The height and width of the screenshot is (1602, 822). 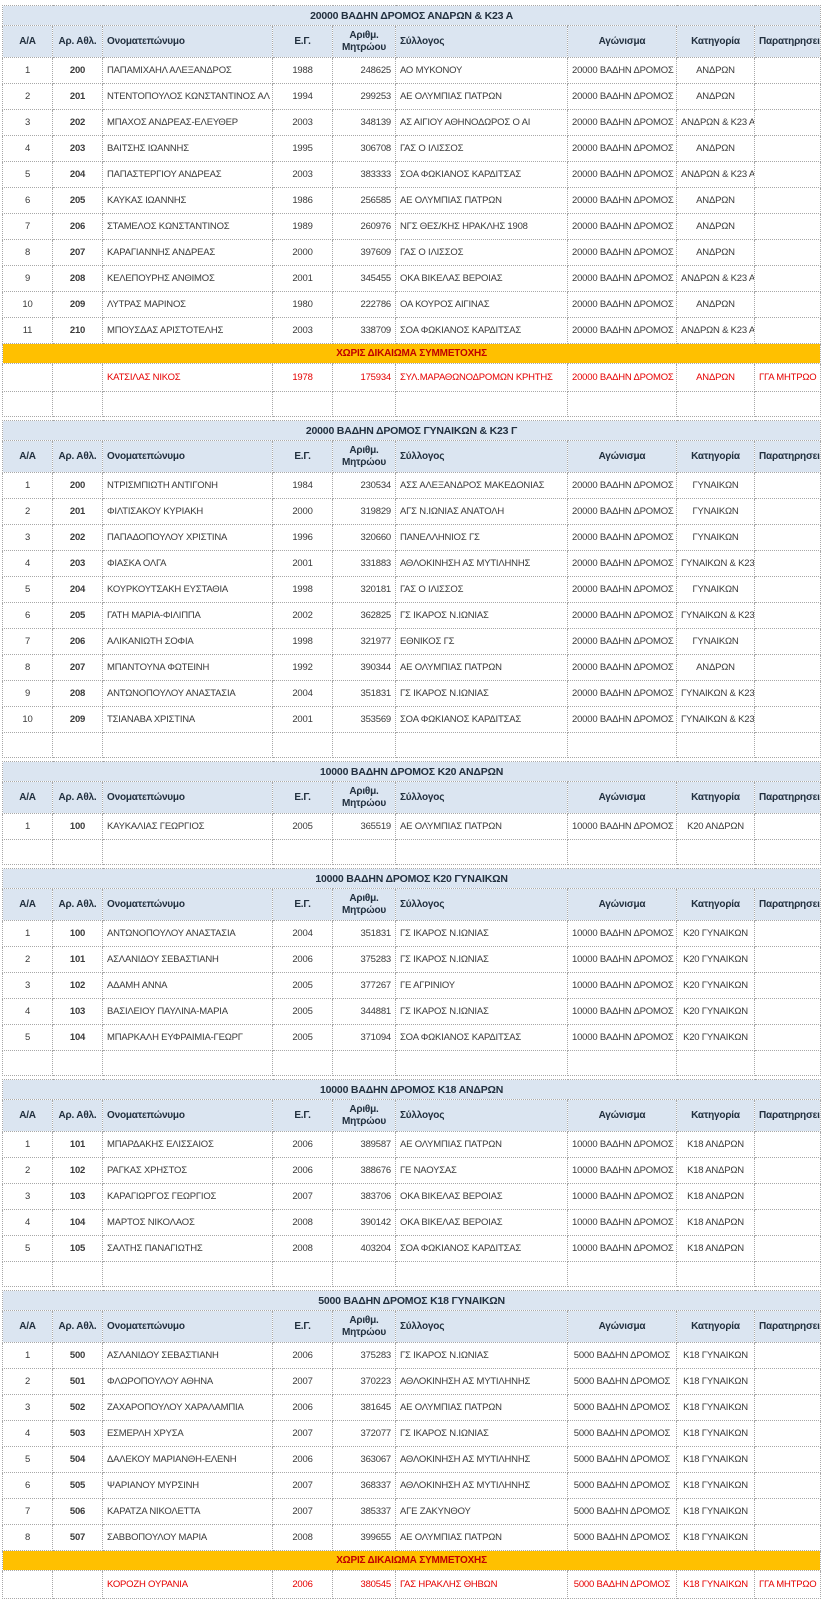 I want to click on cell-registry-number: 372077, so click(x=364, y=1433).